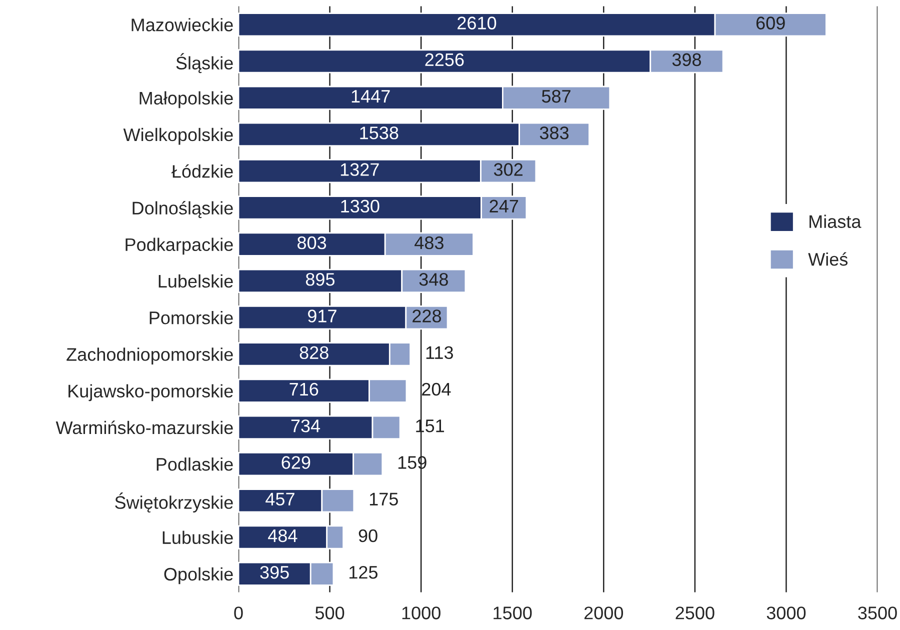 The height and width of the screenshot is (630, 900). Describe the element at coordinates (174, 502) in the screenshot. I see `y-tick-label: Świętokrzyskie` at that location.